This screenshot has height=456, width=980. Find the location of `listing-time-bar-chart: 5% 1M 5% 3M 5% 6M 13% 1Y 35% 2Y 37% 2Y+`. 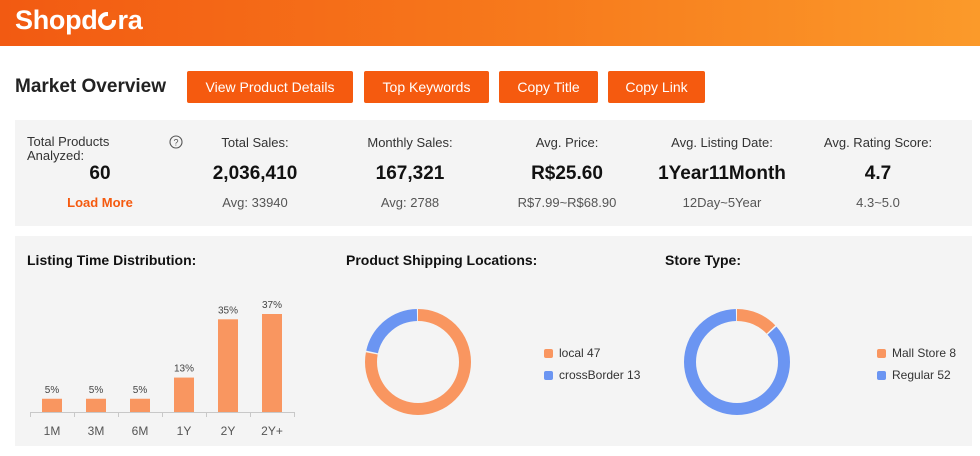

listing-time-bar-chart: 5% 1M 5% 3M 5% 6M 13% 1Y 35% 2Y 37% 2Y+ is located at coordinates (162, 369).